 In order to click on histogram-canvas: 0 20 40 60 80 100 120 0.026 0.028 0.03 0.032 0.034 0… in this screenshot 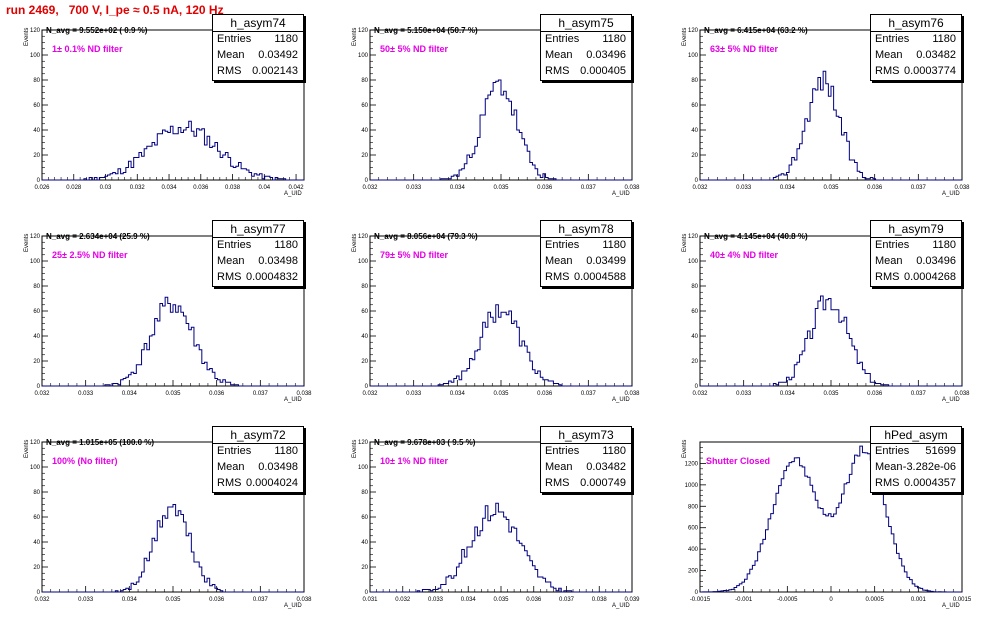, I will do `click(167, 109)`.